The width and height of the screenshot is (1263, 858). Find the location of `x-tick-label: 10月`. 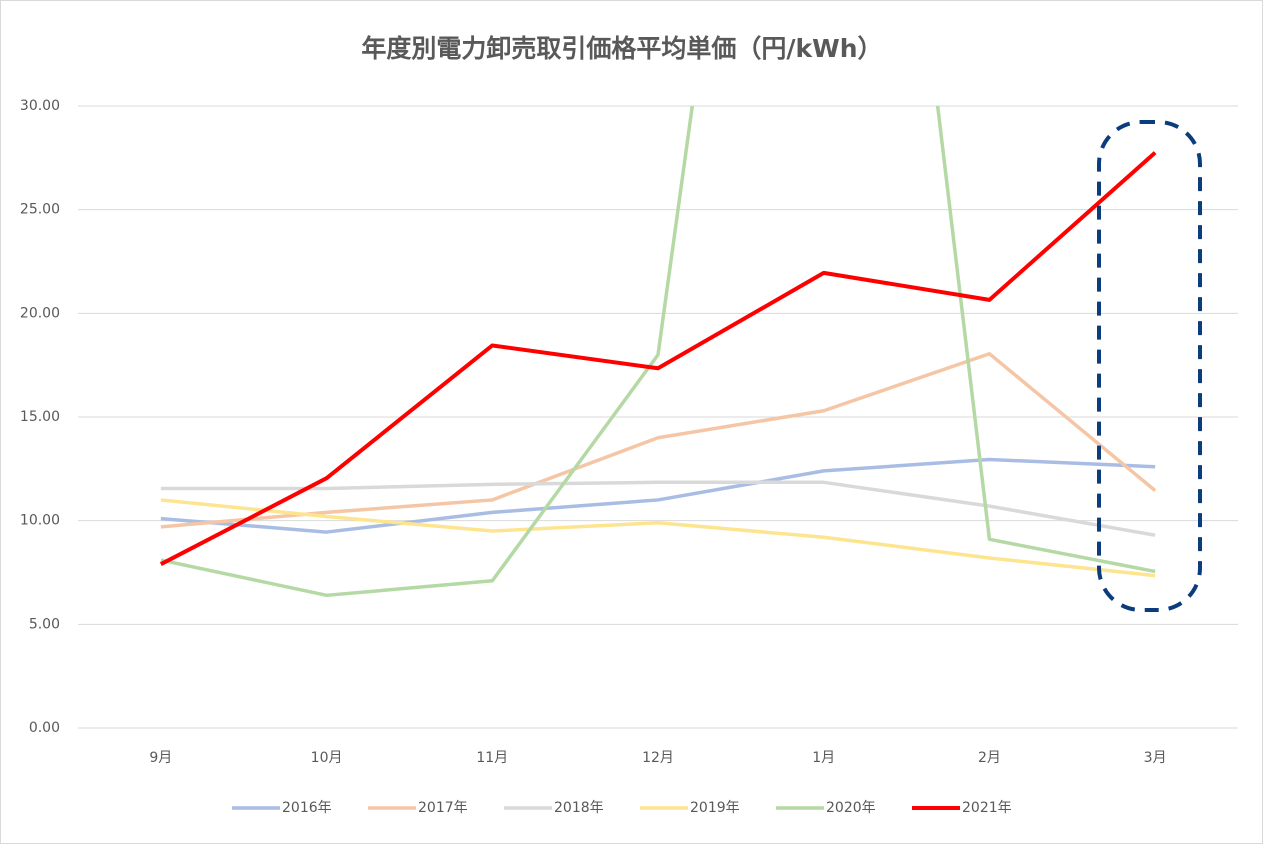

x-tick-label: 10月 is located at coordinates (327, 758).